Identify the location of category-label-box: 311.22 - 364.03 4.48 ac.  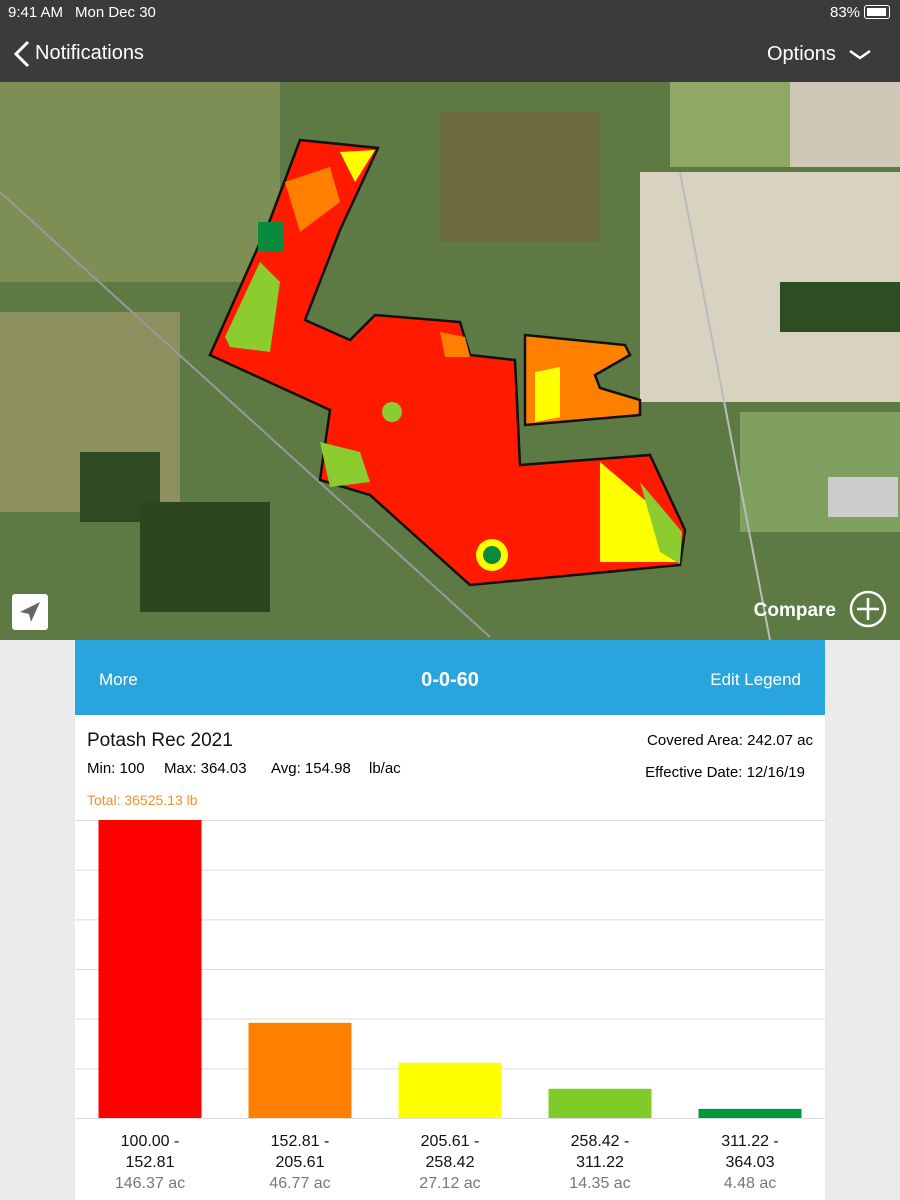
(750, 1162).